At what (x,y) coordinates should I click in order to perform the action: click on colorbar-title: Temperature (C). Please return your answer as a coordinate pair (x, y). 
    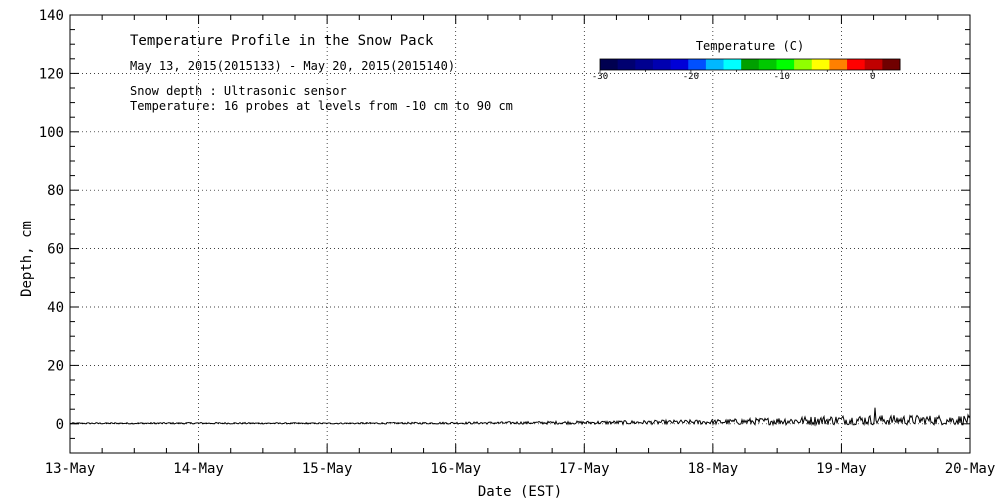
    Looking at the image, I should click on (750, 46).